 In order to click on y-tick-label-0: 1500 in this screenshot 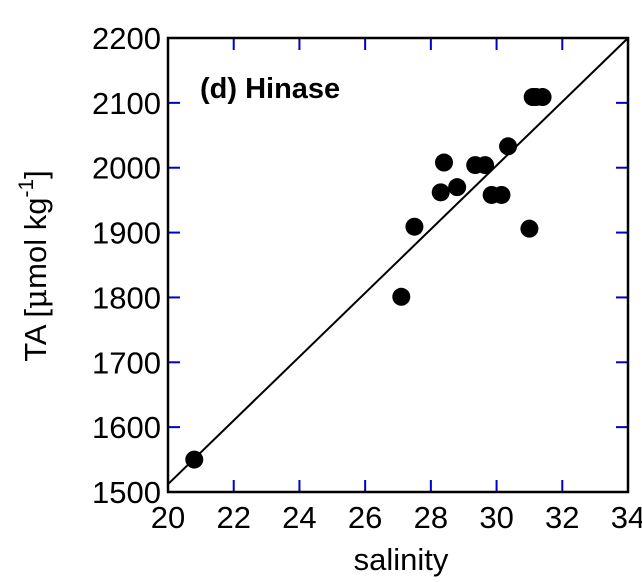, I will do `click(126, 492)`.